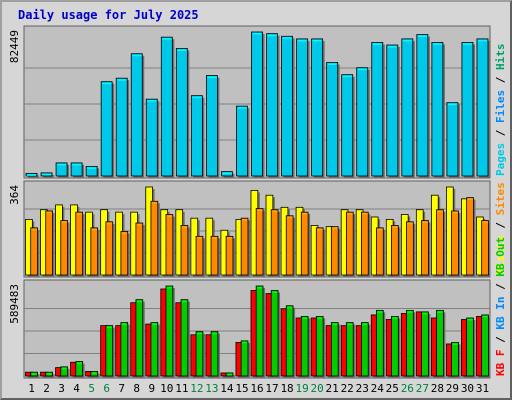 The height and width of the screenshot is (400, 512). I want to click on y-max-label: 364, so click(14, 195).